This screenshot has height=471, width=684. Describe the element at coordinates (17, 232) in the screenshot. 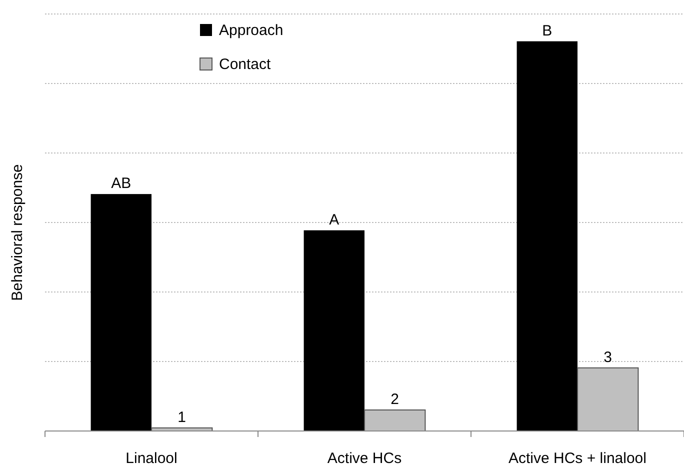

I see `y-axis-title: Behavioral response` at that location.